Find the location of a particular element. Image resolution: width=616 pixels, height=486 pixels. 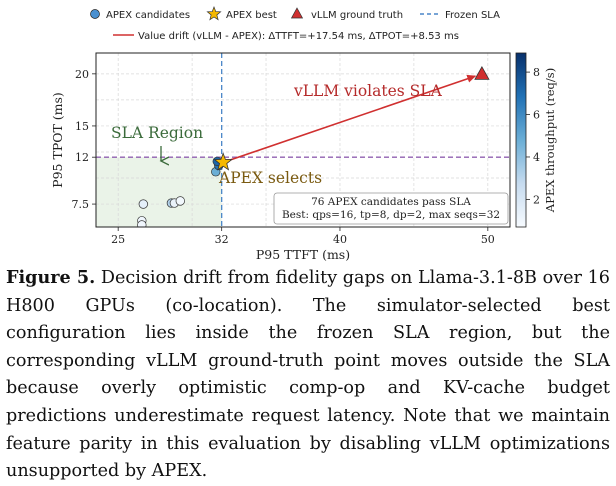

vllm-ground-truth-marker is located at coordinates (482, 73).